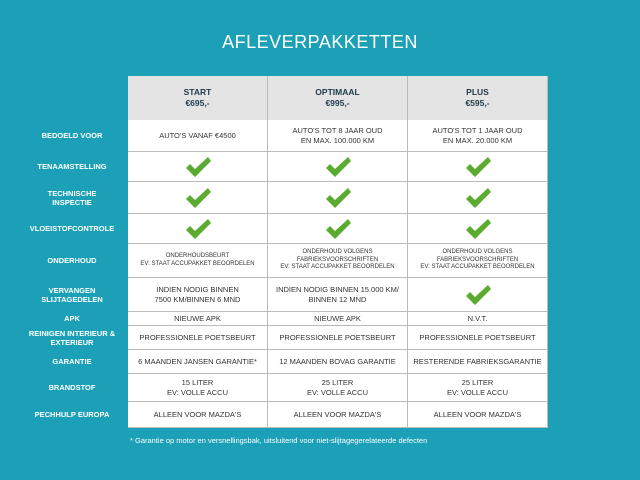 The width and height of the screenshot is (640, 480). I want to click on text-line: TECHNISCHE, so click(72, 193).